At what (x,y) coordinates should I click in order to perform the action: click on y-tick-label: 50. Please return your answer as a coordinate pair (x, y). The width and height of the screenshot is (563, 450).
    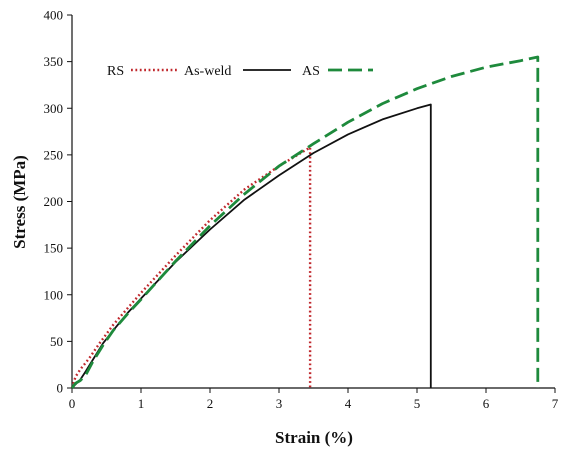
    Looking at the image, I should click on (56, 341).